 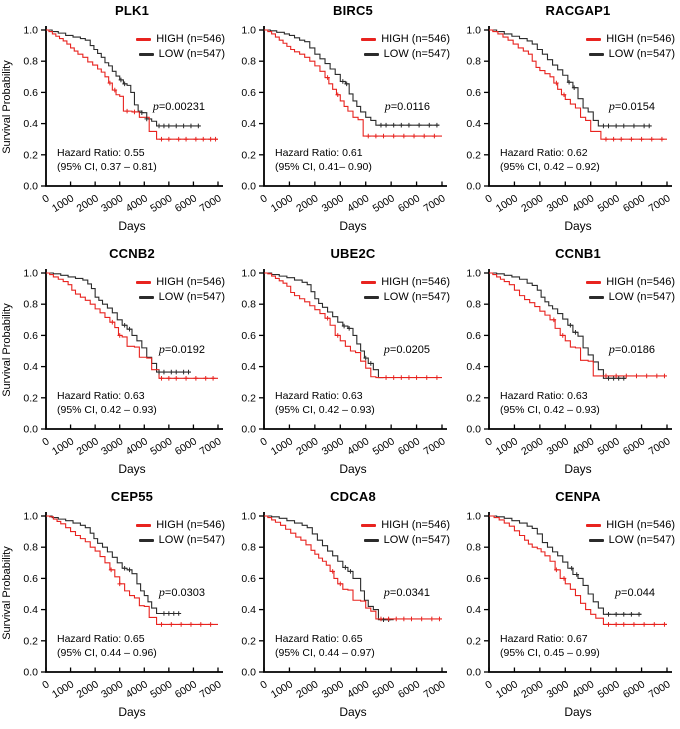 I want to click on p-value: p=0.0186, so click(x=632, y=349).